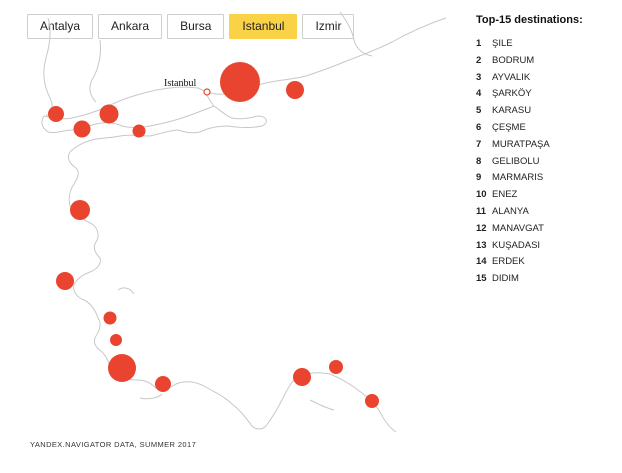 This screenshot has width=622, height=473. I want to click on destination-item: 11 ALANYA, so click(546, 212).